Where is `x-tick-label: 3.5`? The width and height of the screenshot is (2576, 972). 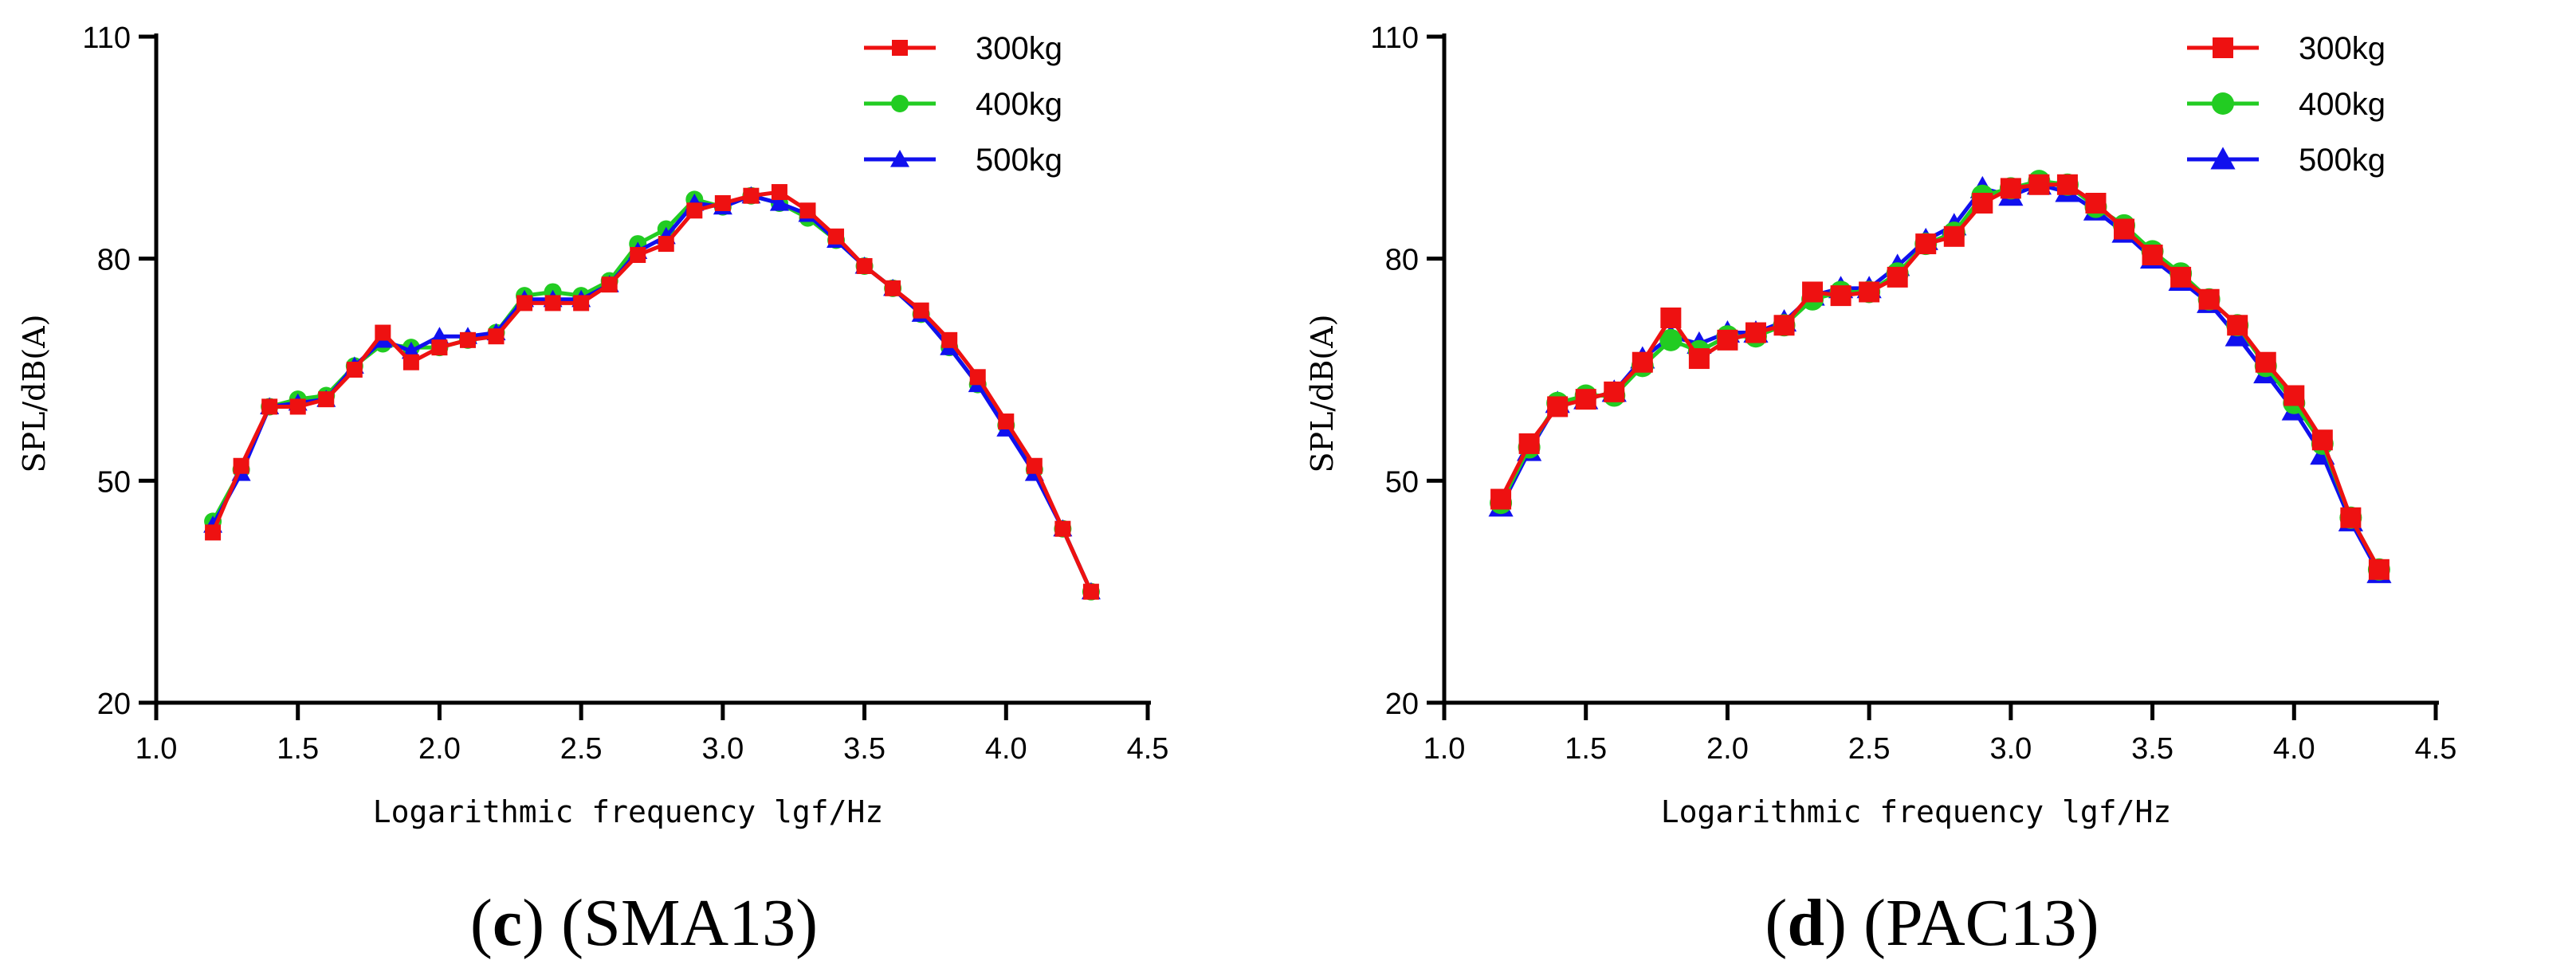
x-tick-label: 3.5 is located at coordinates (2152, 749).